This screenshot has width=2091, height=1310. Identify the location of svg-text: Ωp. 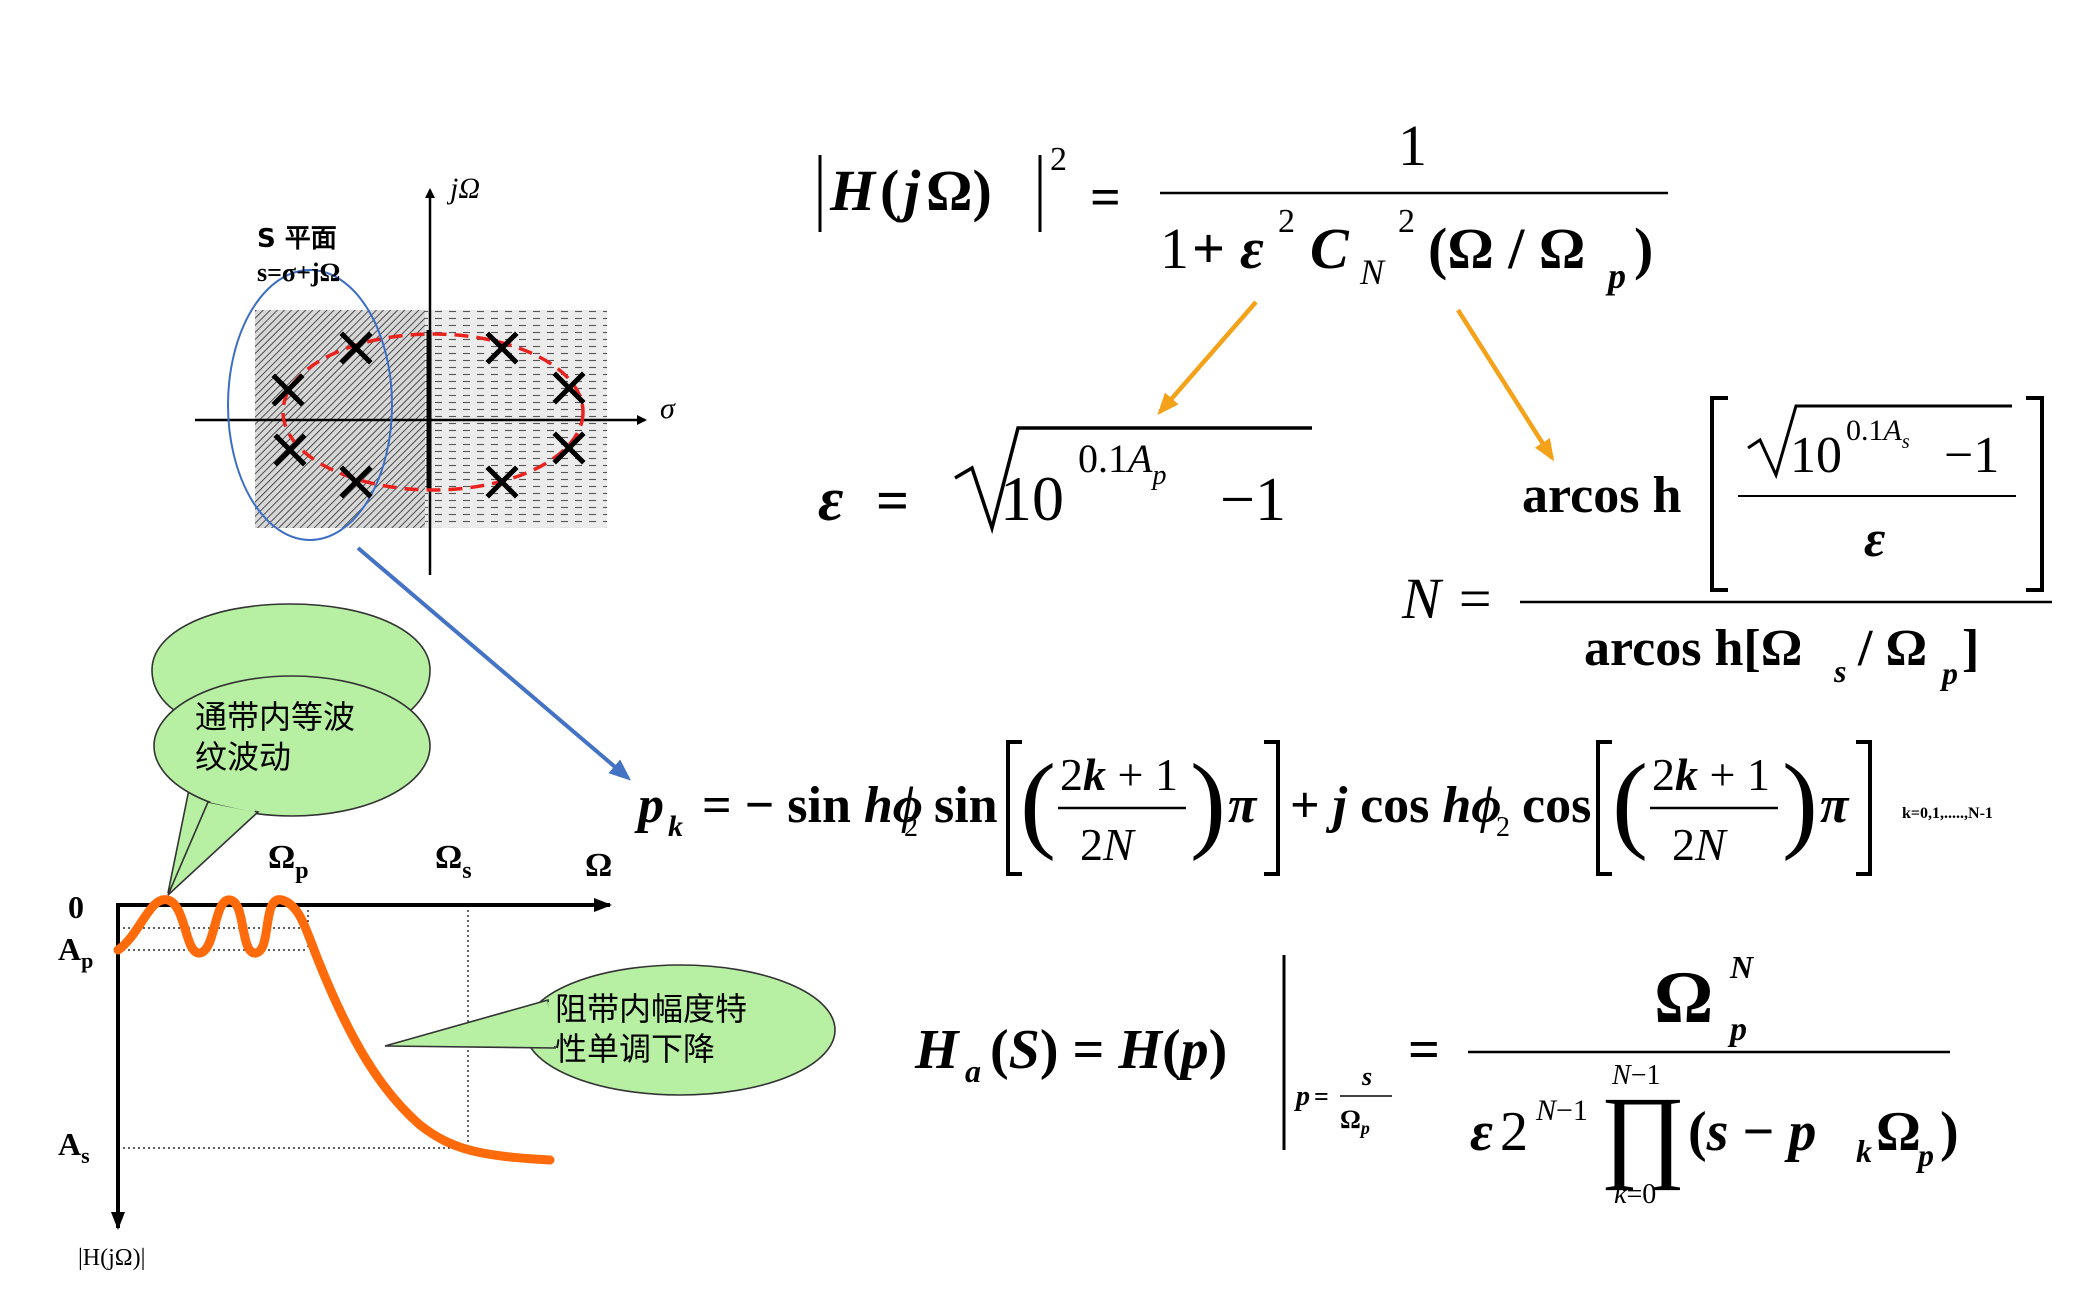
(1355, 1121).